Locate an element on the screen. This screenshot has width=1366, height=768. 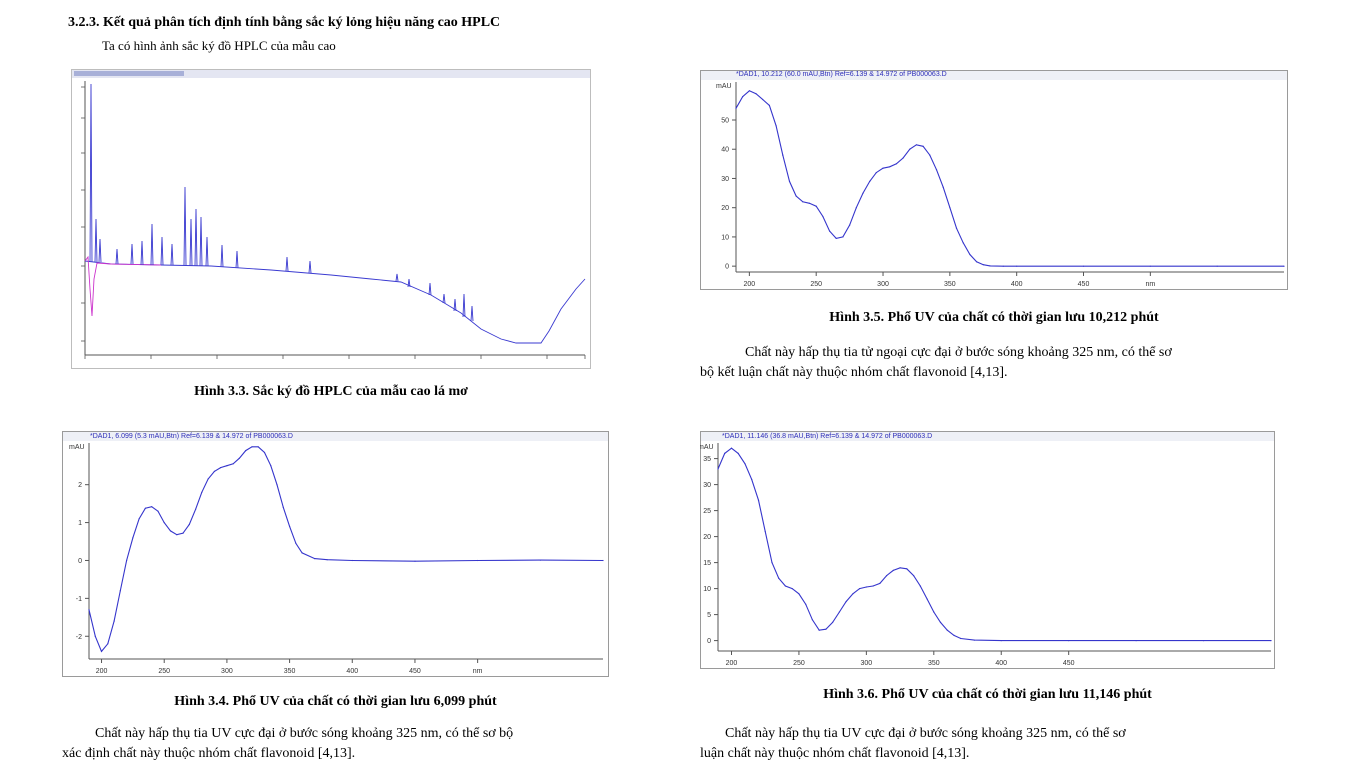
chromatogram-baseline is located at coordinates (335, 302).